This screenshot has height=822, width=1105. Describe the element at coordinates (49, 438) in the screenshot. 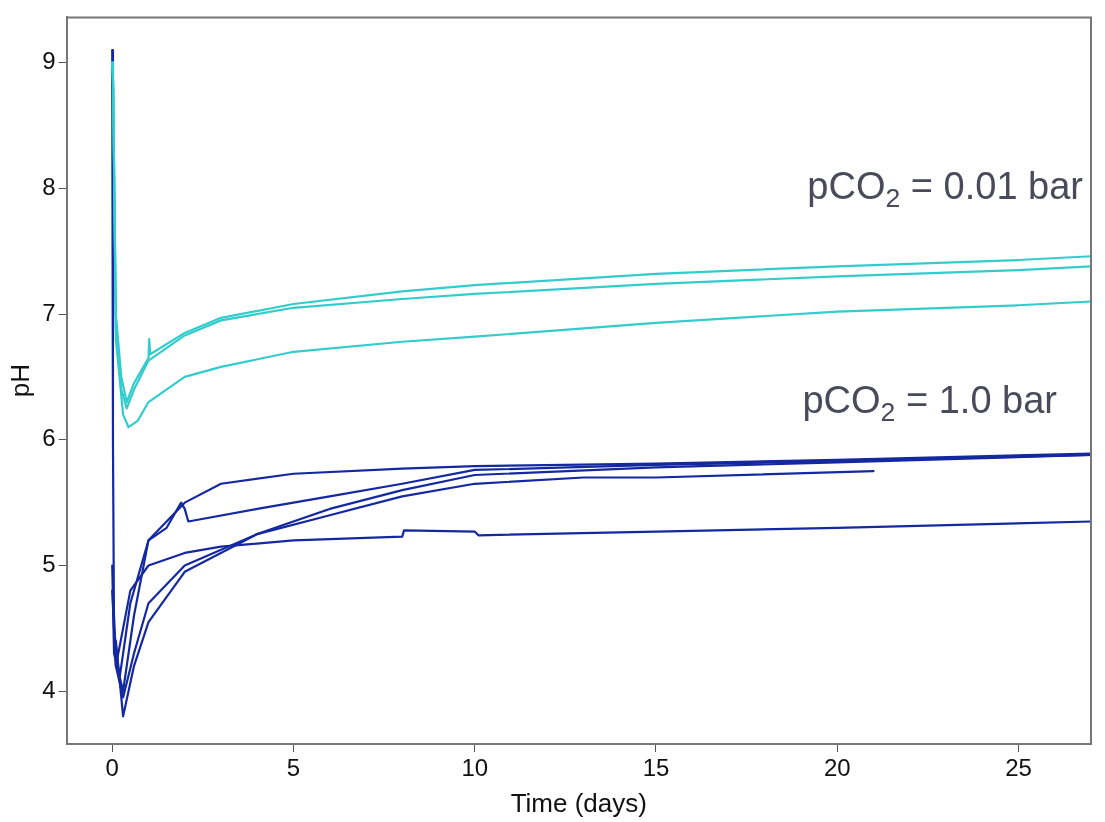

I see `y-tick-label: 6` at that location.